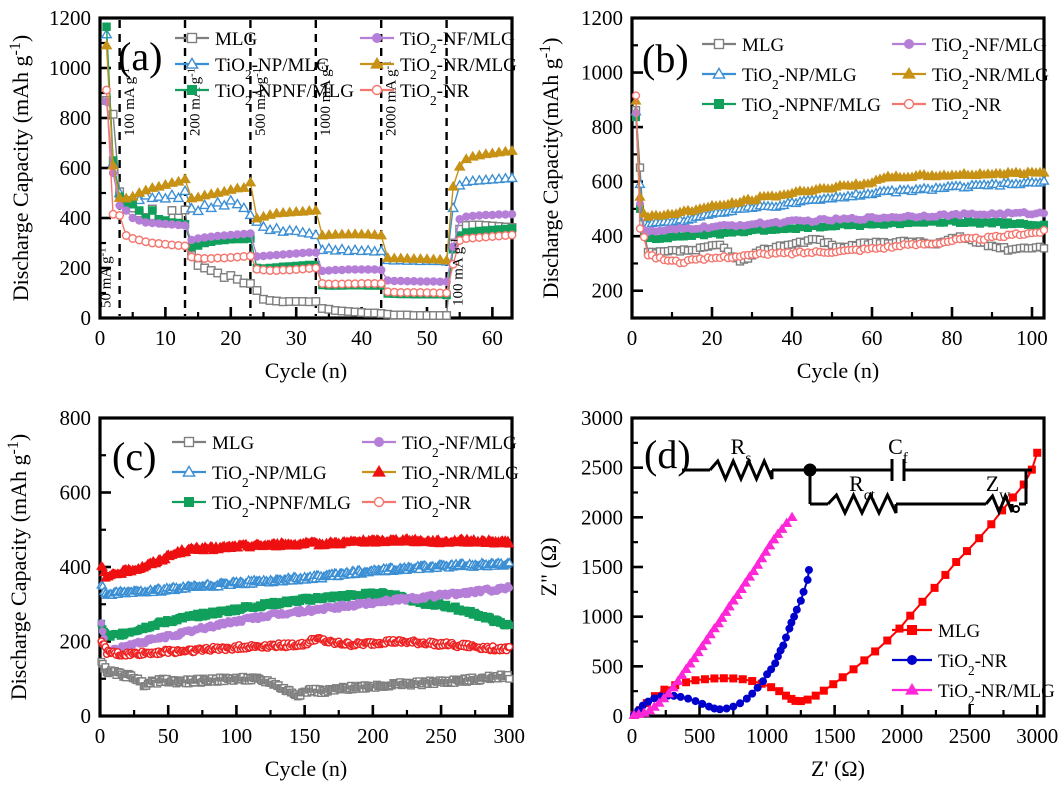  What do you see at coordinates (70, 18) in the screenshot?
I see `y-tick-label: 1200` at bounding box center [70, 18].